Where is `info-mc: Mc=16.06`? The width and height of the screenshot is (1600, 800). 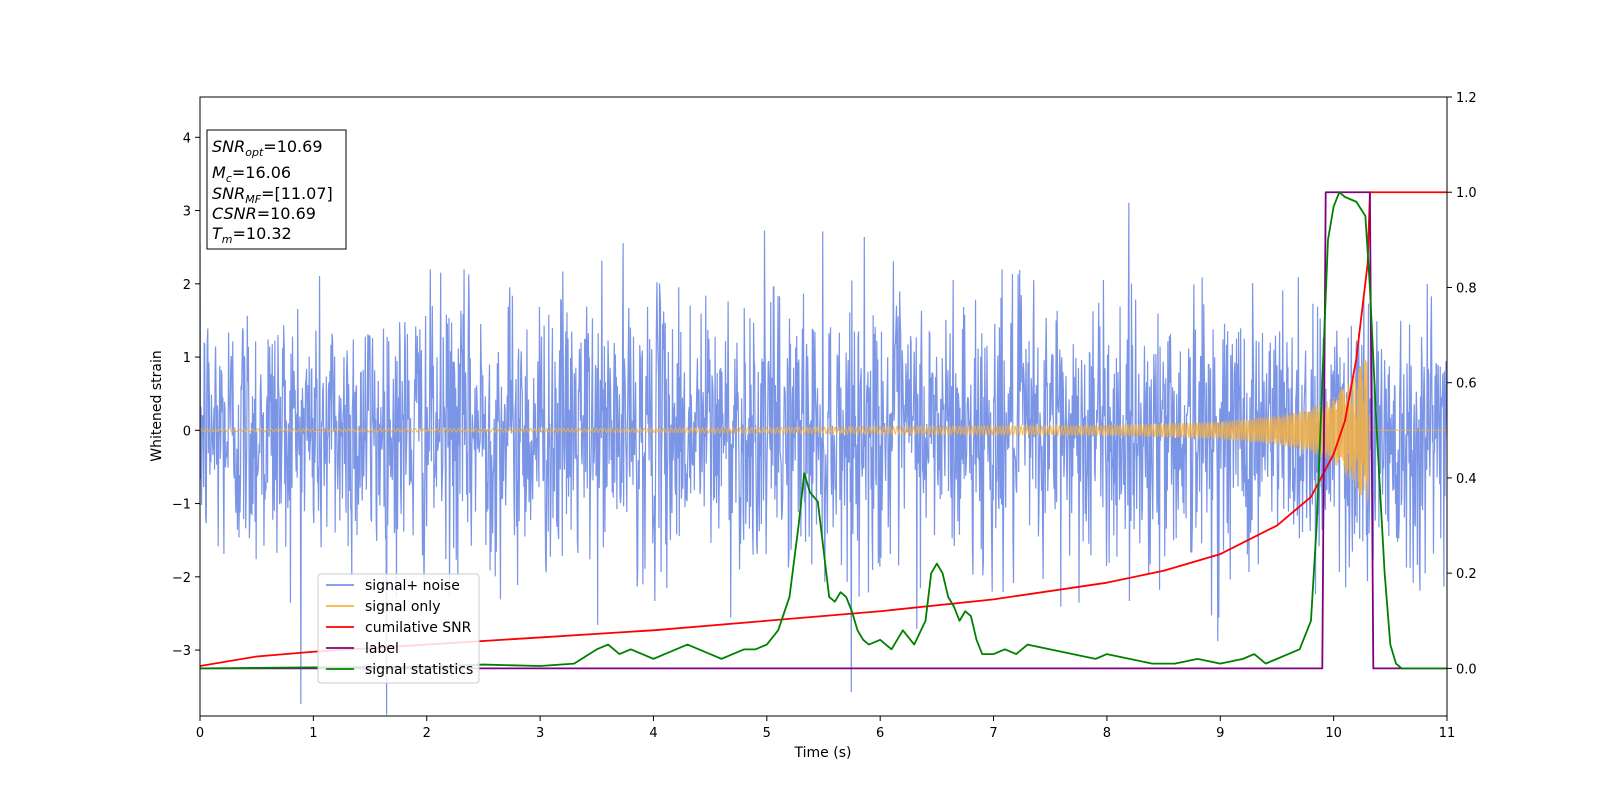
info-mc: Mc=16.06 is located at coordinates (251, 174).